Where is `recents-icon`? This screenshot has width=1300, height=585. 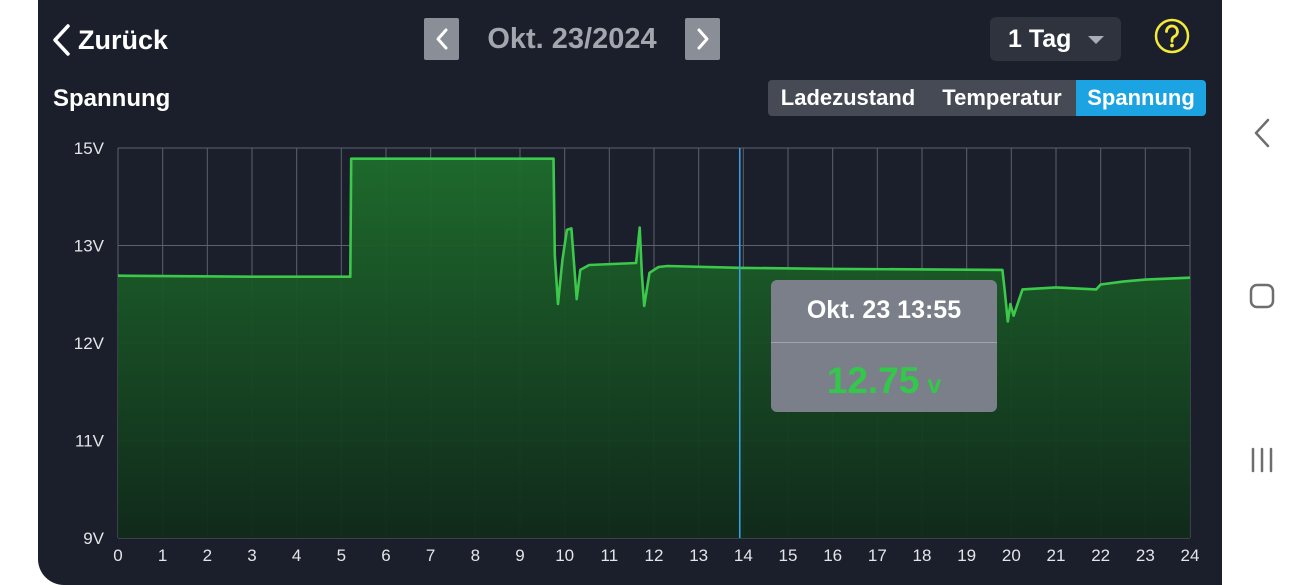
recents-icon is located at coordinates (1262, 460).